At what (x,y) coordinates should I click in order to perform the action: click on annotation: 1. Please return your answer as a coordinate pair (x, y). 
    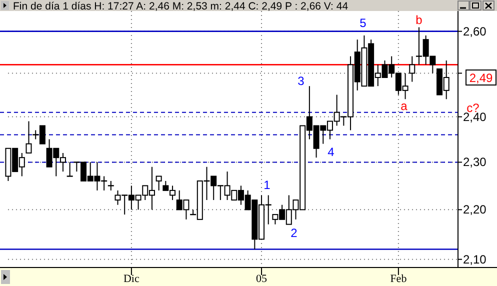
    Looking at the image, I should click on (267, 185).